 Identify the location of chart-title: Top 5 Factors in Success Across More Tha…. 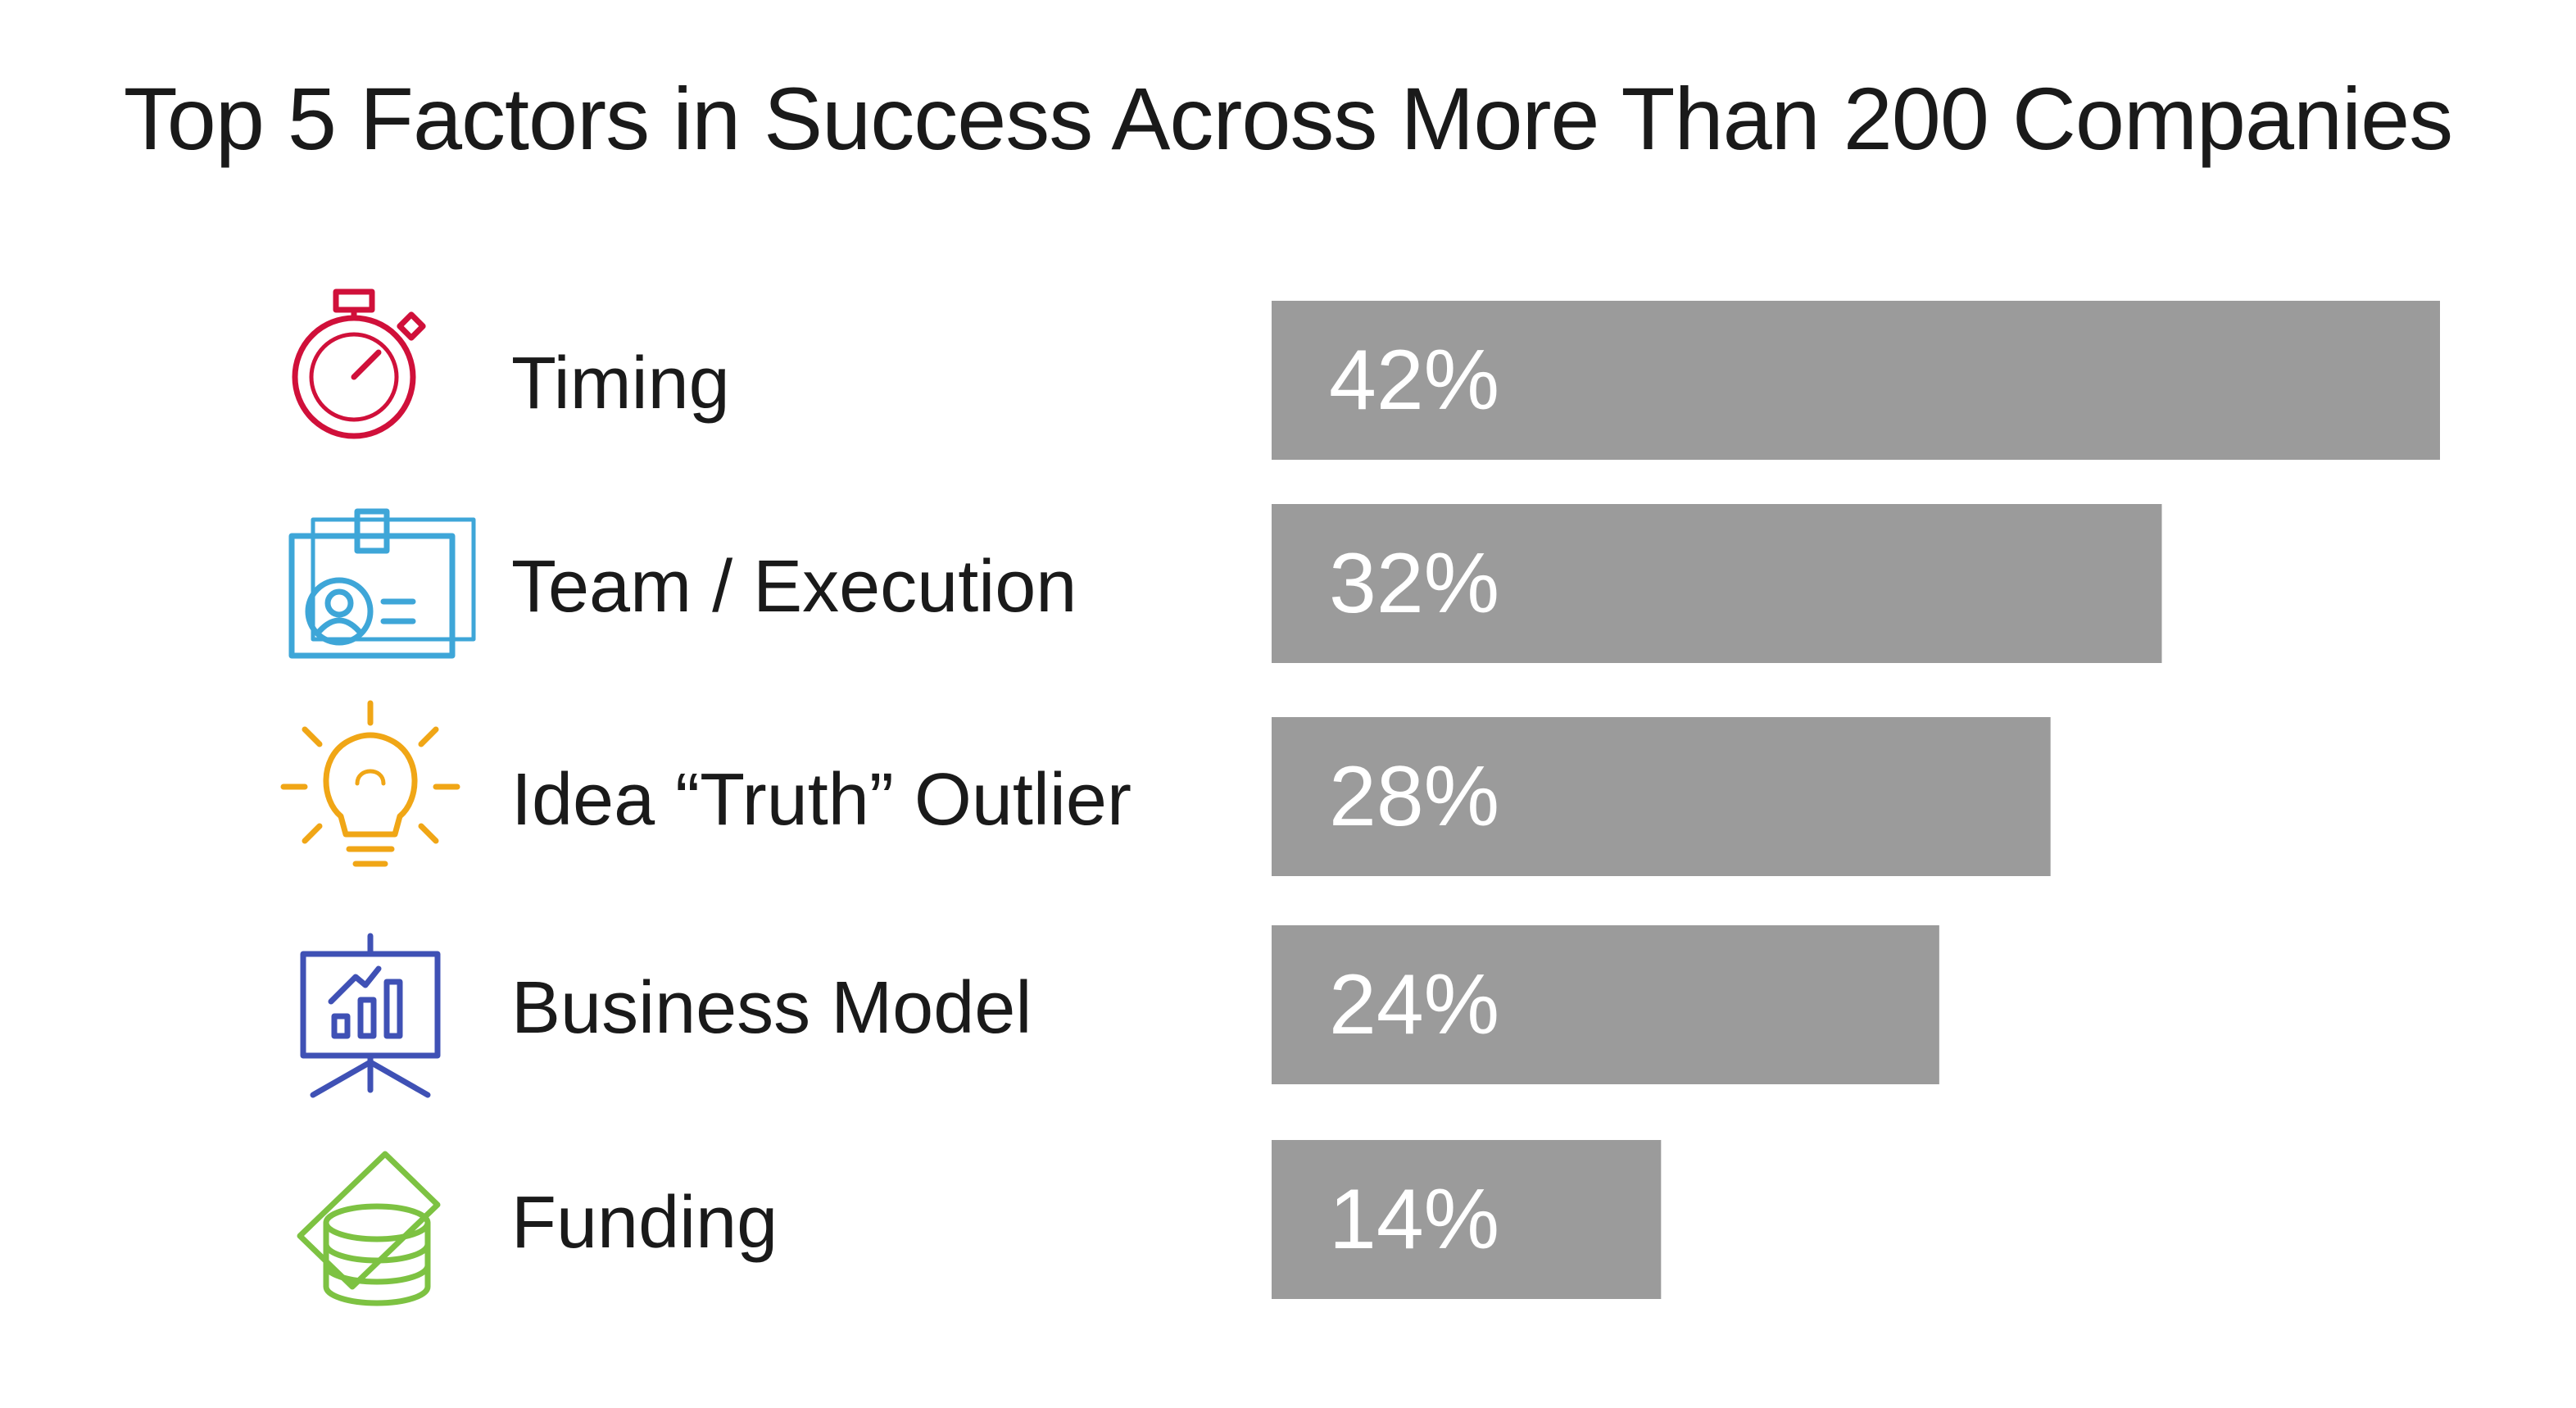
(1288, 118).